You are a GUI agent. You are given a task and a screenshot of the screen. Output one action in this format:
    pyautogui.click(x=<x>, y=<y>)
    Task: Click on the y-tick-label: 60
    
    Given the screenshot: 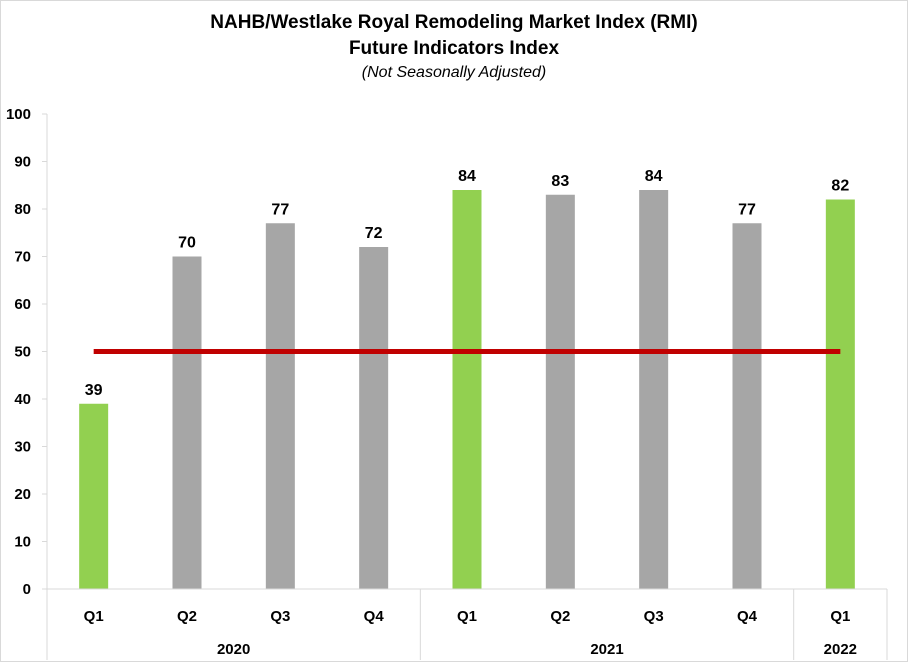 What is the action you would take?
    pyautogui.click(x=22, y=304)
    